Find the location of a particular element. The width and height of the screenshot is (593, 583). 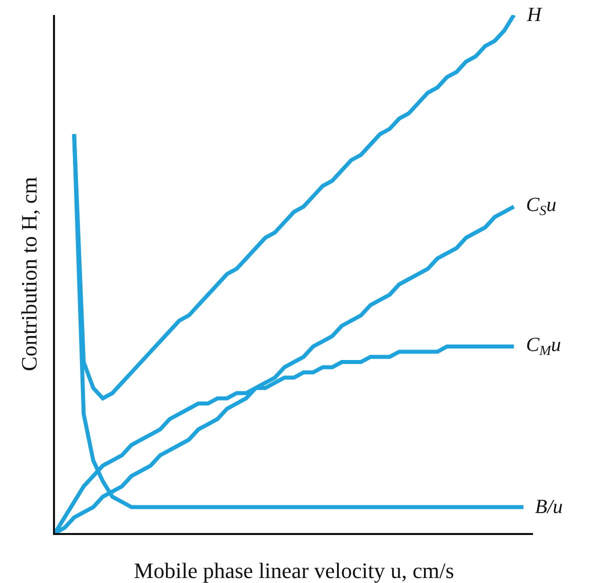

series-label: C$_{M}$u is located at coordinates (544, 347).